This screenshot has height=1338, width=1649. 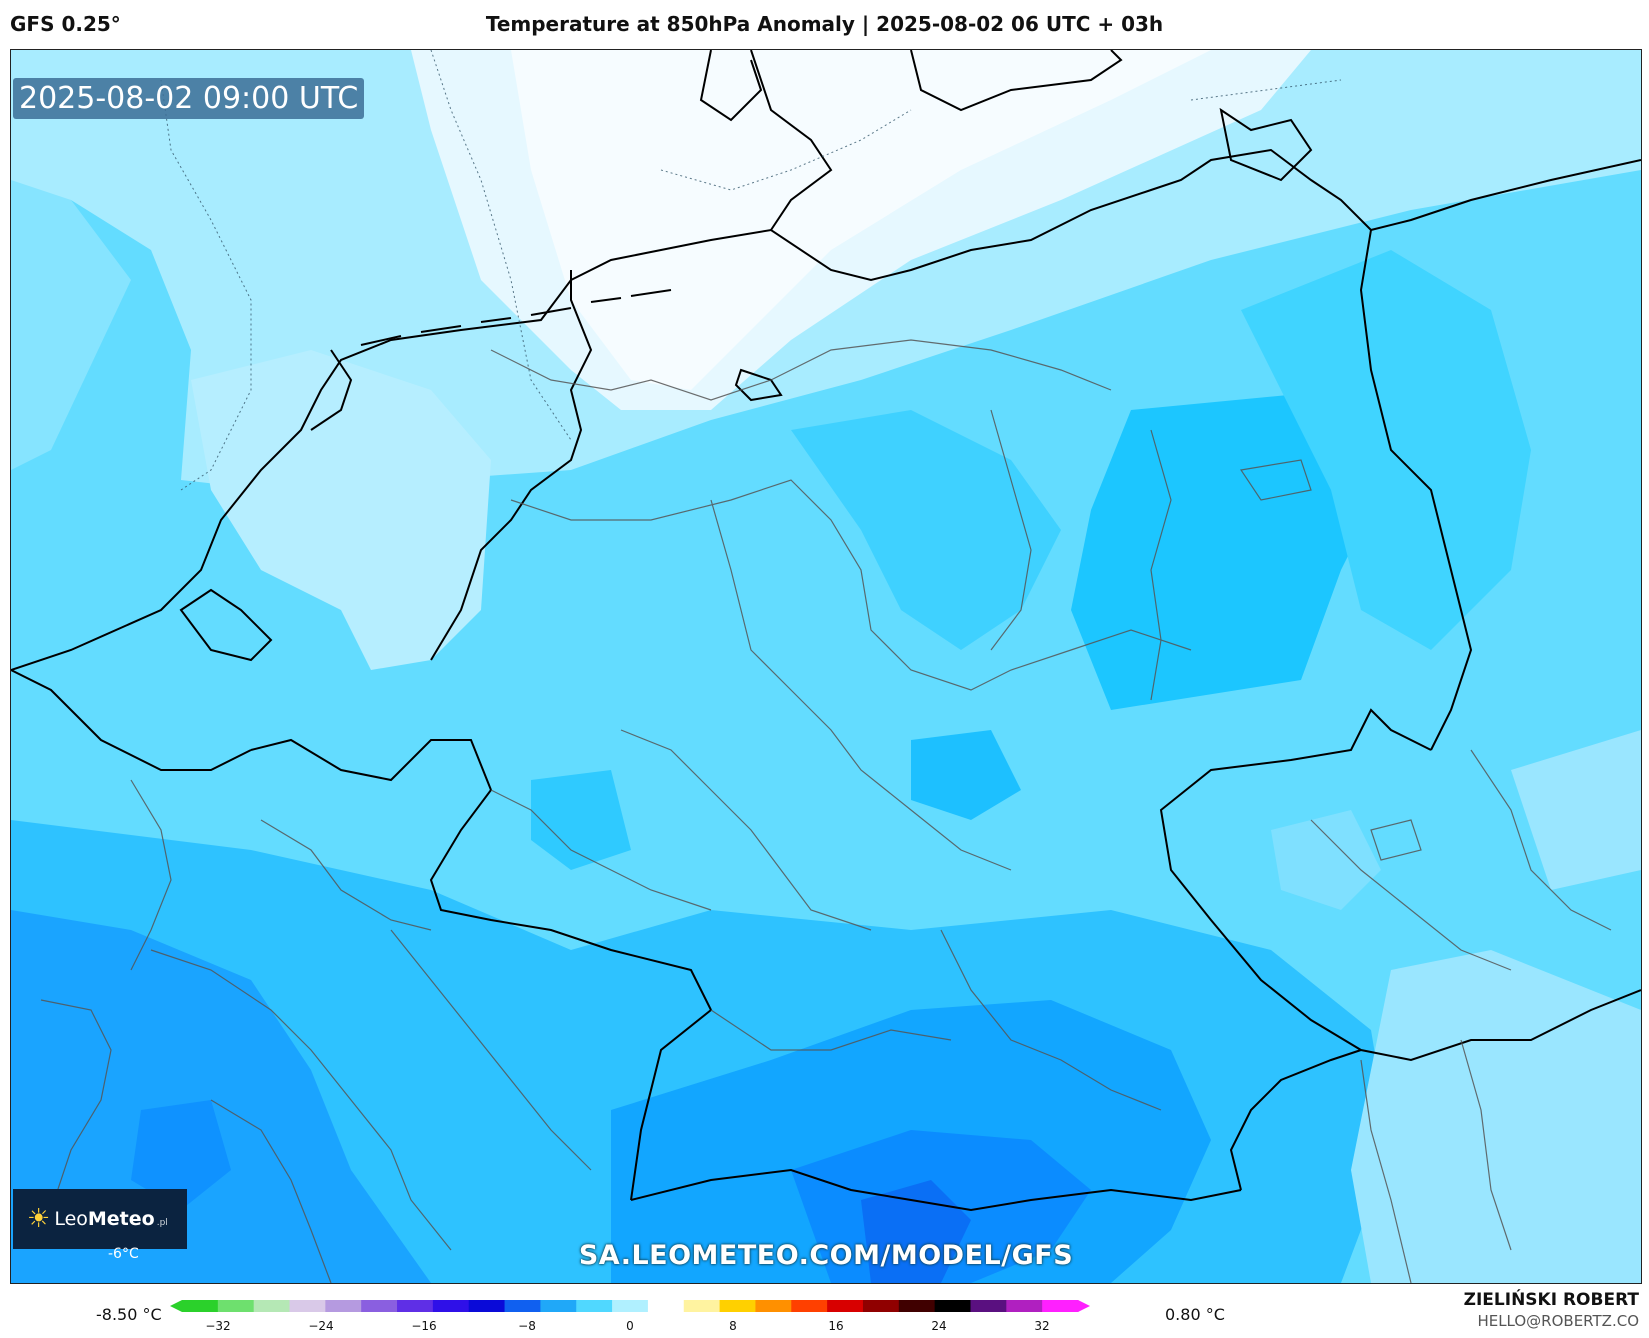 What do you see at coordinates (218, 1326) in the screenshot?
I see `color-scale-tick-label: −32` at bounding box center [218, 1326].